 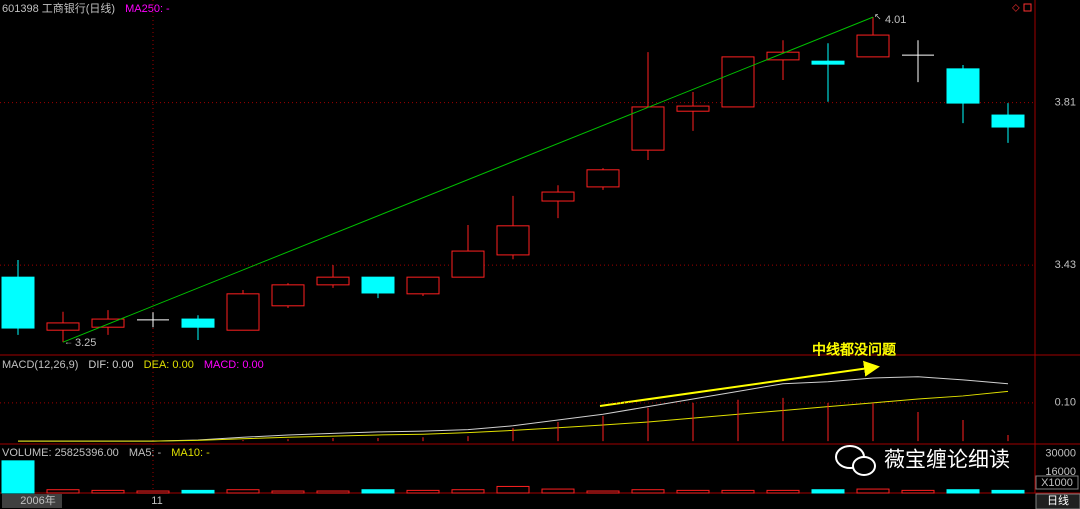 I want to click on annotation-arrow, so click(x=739, y=383).